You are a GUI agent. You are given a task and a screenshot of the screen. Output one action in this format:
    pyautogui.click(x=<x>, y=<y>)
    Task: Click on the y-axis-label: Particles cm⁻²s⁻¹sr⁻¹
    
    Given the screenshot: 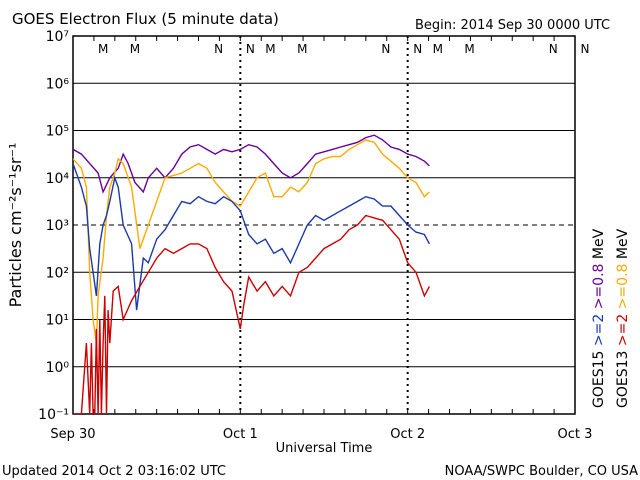 What is the action you would take?
    pyautogui.click(x=15, y=225)
    